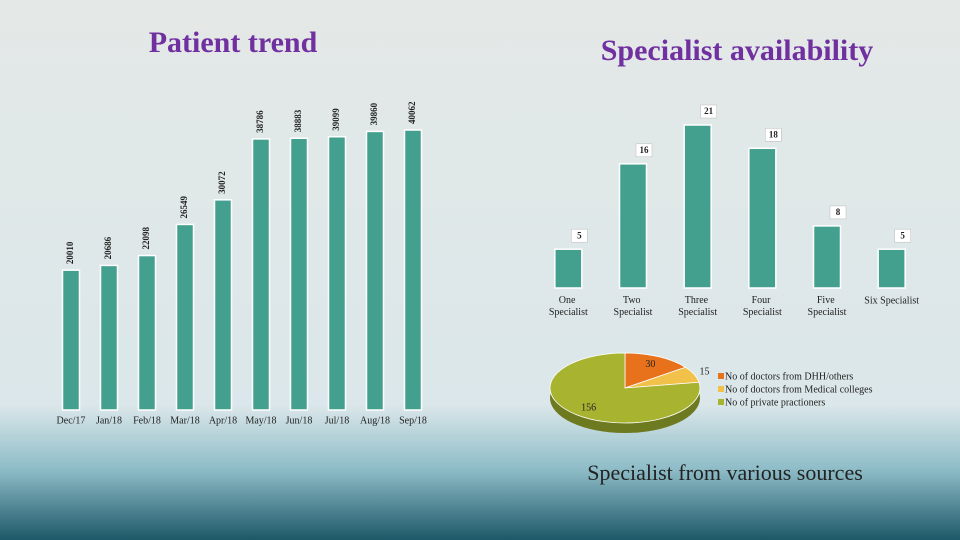 The height and width of the screenshot is (540, 960). I want to click on legend-label: No of private practioners, so click(775, 402).